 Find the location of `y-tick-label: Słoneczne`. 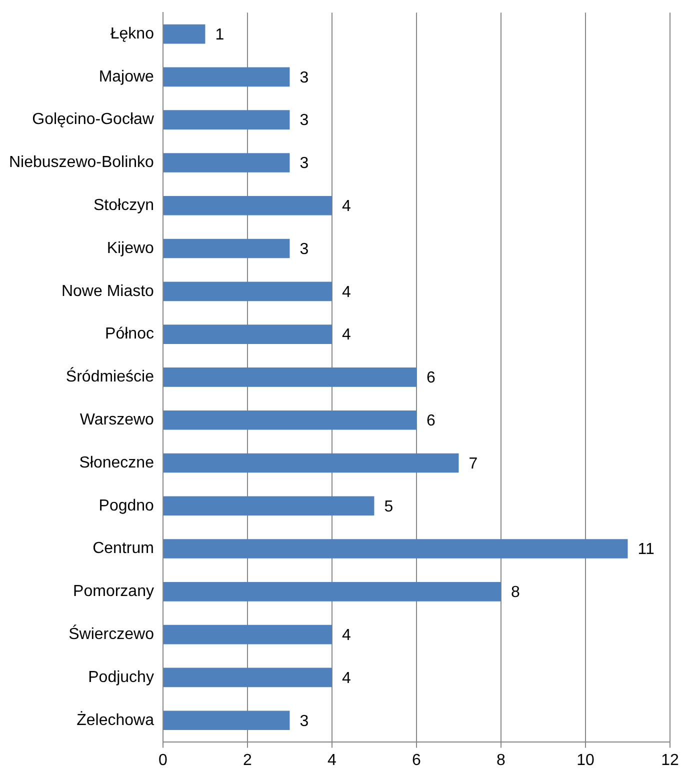

y-tick-label: Słoneczne is located at coordinates (116, 463).